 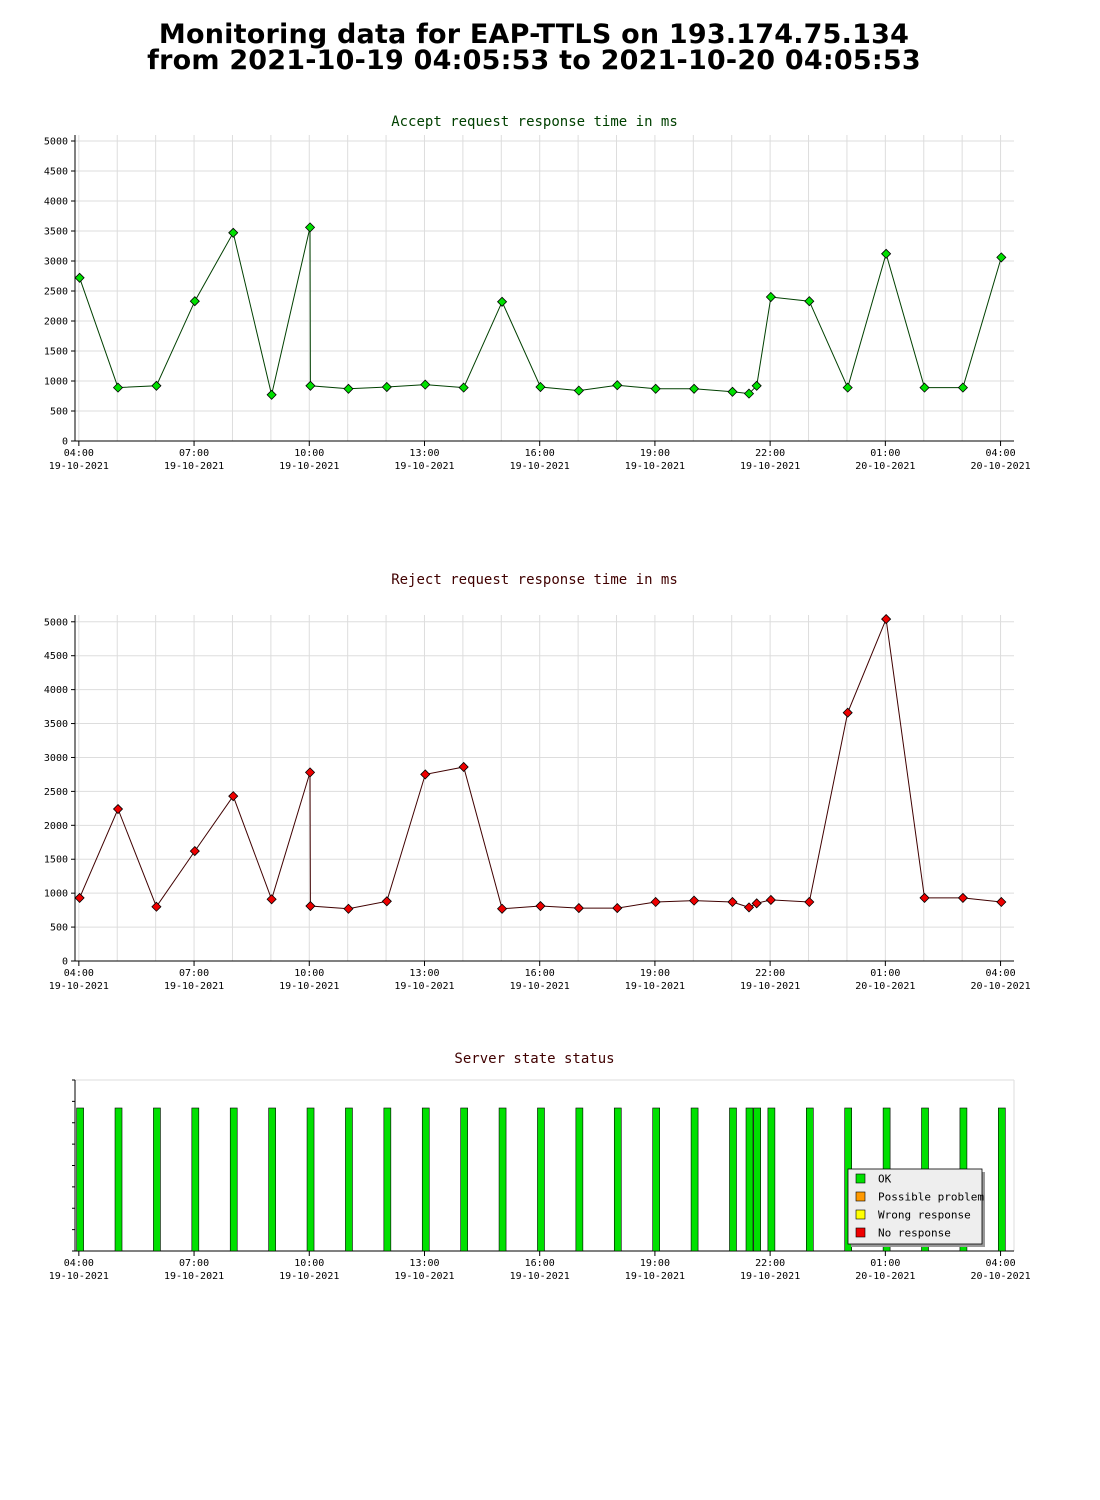 I want to click on chart-title: Accept request response time in ms, so click(x=534, y=122).